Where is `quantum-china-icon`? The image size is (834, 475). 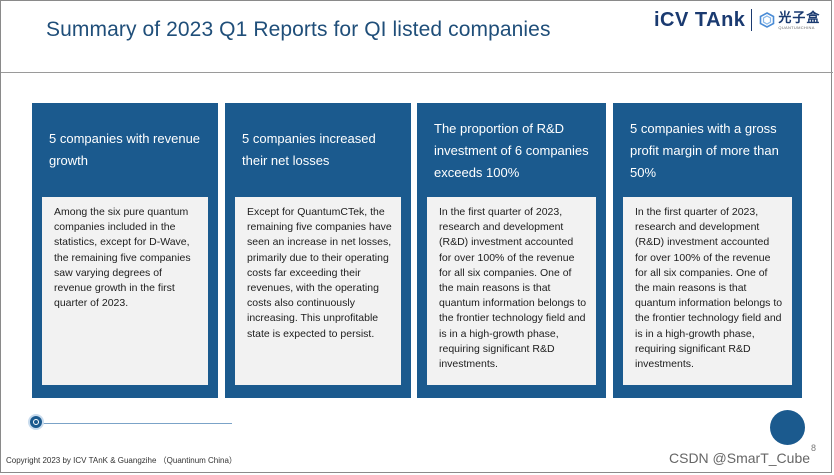 quantum-china-icon is located at coordinates (767, 20).